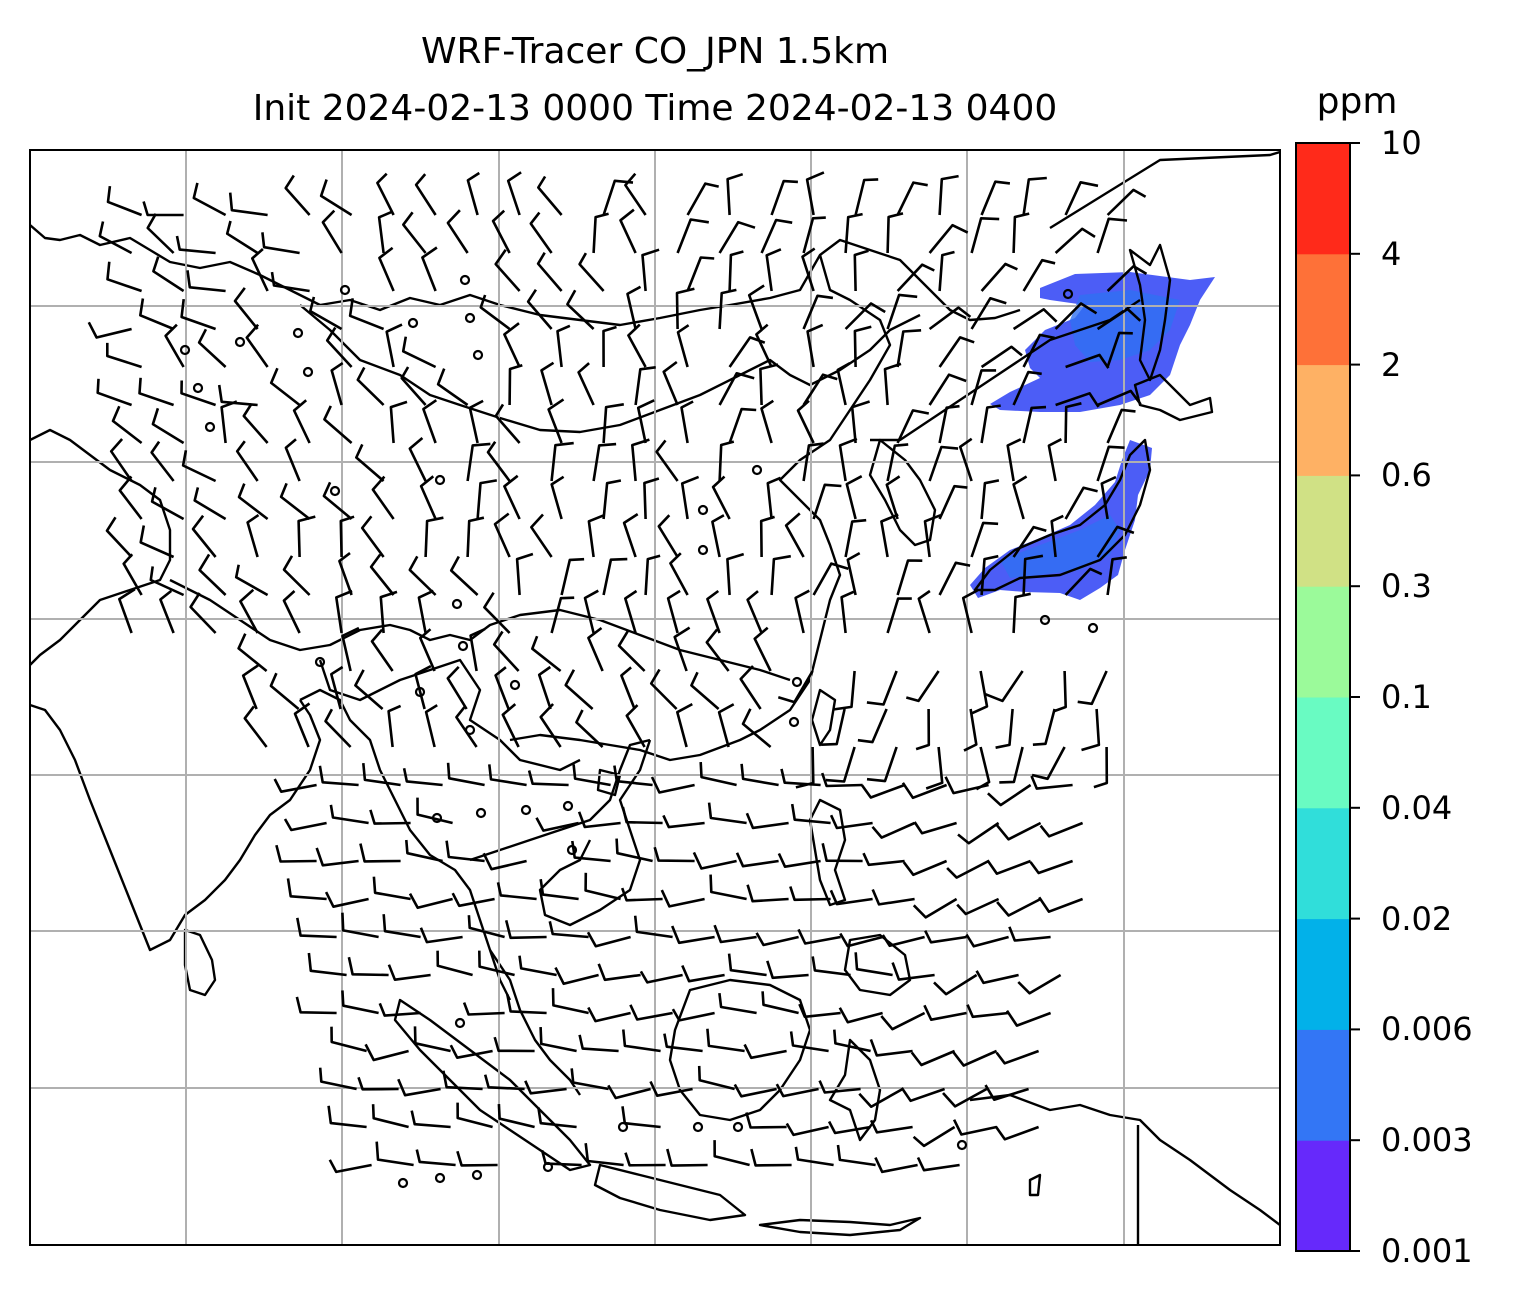  I want to click on coast-vietnam, so click(595, 833).